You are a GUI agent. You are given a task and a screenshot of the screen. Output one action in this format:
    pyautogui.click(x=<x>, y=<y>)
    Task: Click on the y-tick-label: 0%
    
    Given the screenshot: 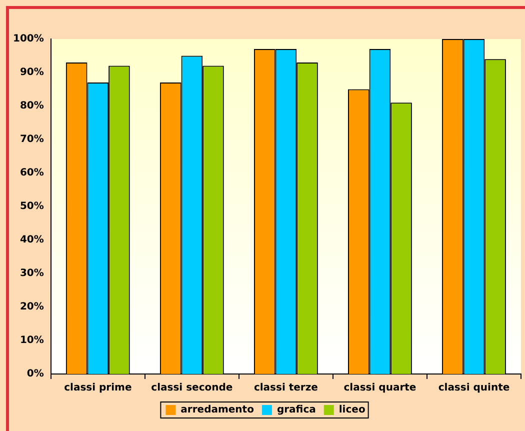 What is the action you would take?
    pyautogui.click(x=35, y=374)
    